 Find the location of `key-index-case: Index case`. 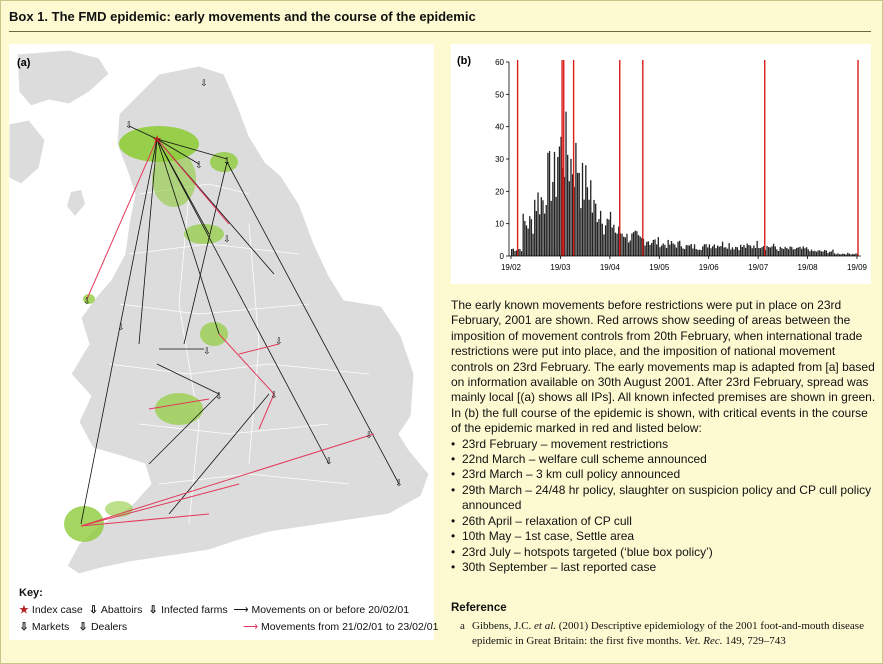

key-index-case: Index case is located at coordinates (57, 610).